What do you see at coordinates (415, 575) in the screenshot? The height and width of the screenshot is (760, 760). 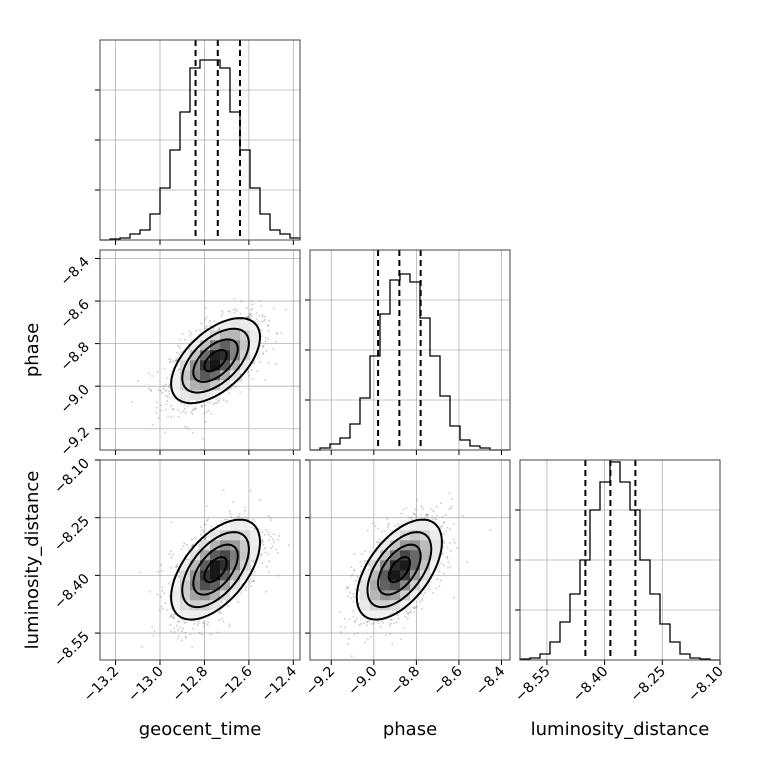 I see `panel-content` at bounding box center [415, 575].